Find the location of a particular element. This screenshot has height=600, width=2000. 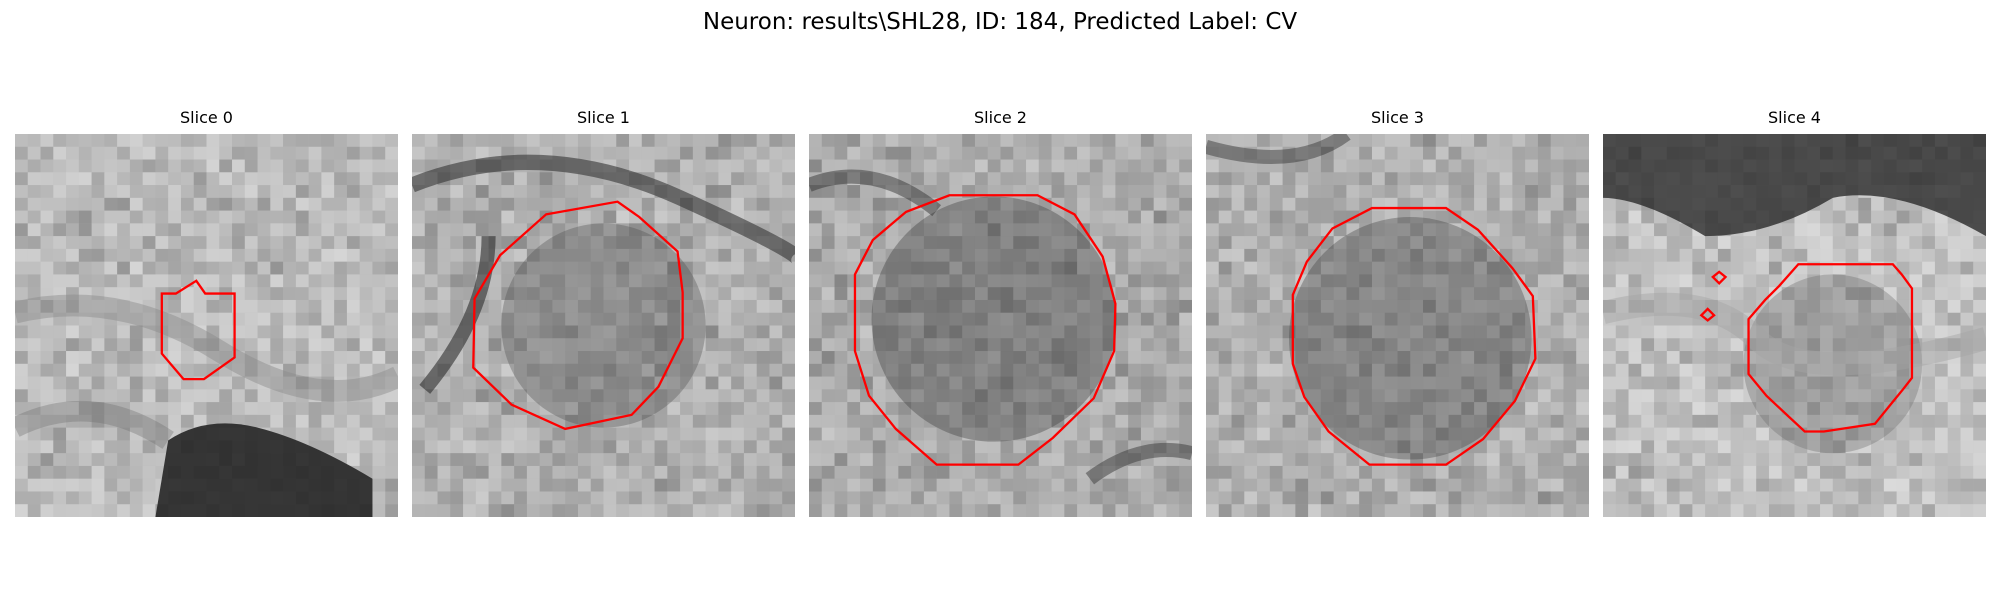

slice-title: Slice 4 is located at coordinates (1794, 117).